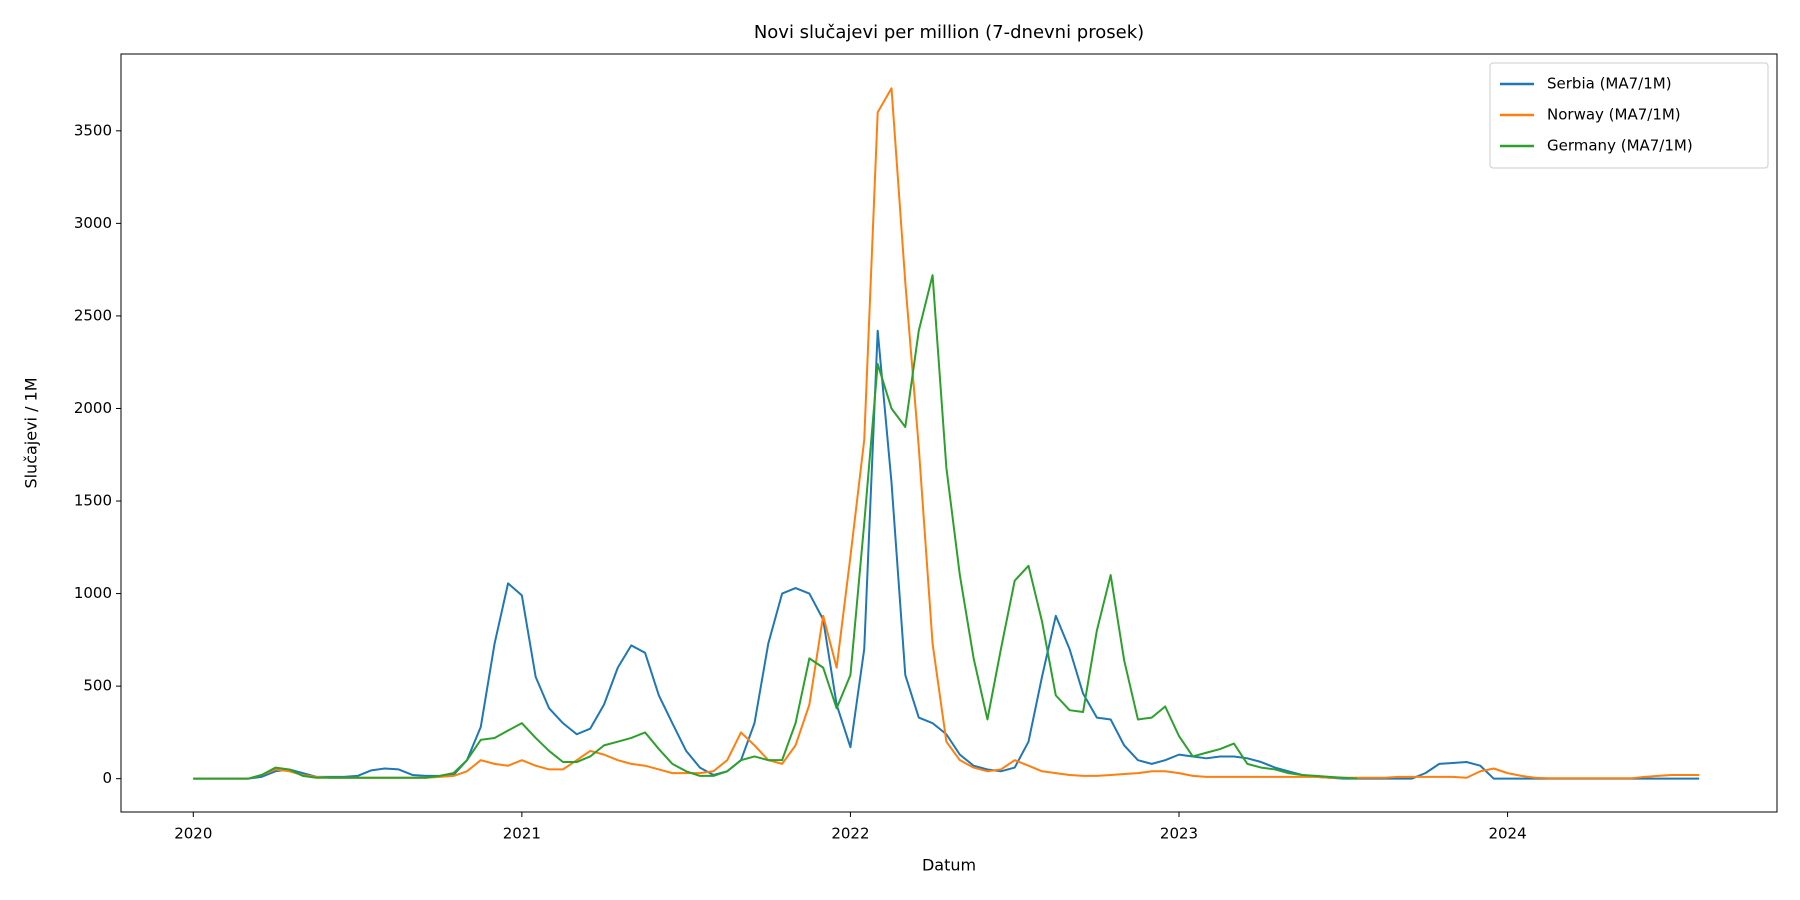 The height and width of the screenshot is (900, 1800). I want to click on x-tick-label: 2021, so click(522, 834).